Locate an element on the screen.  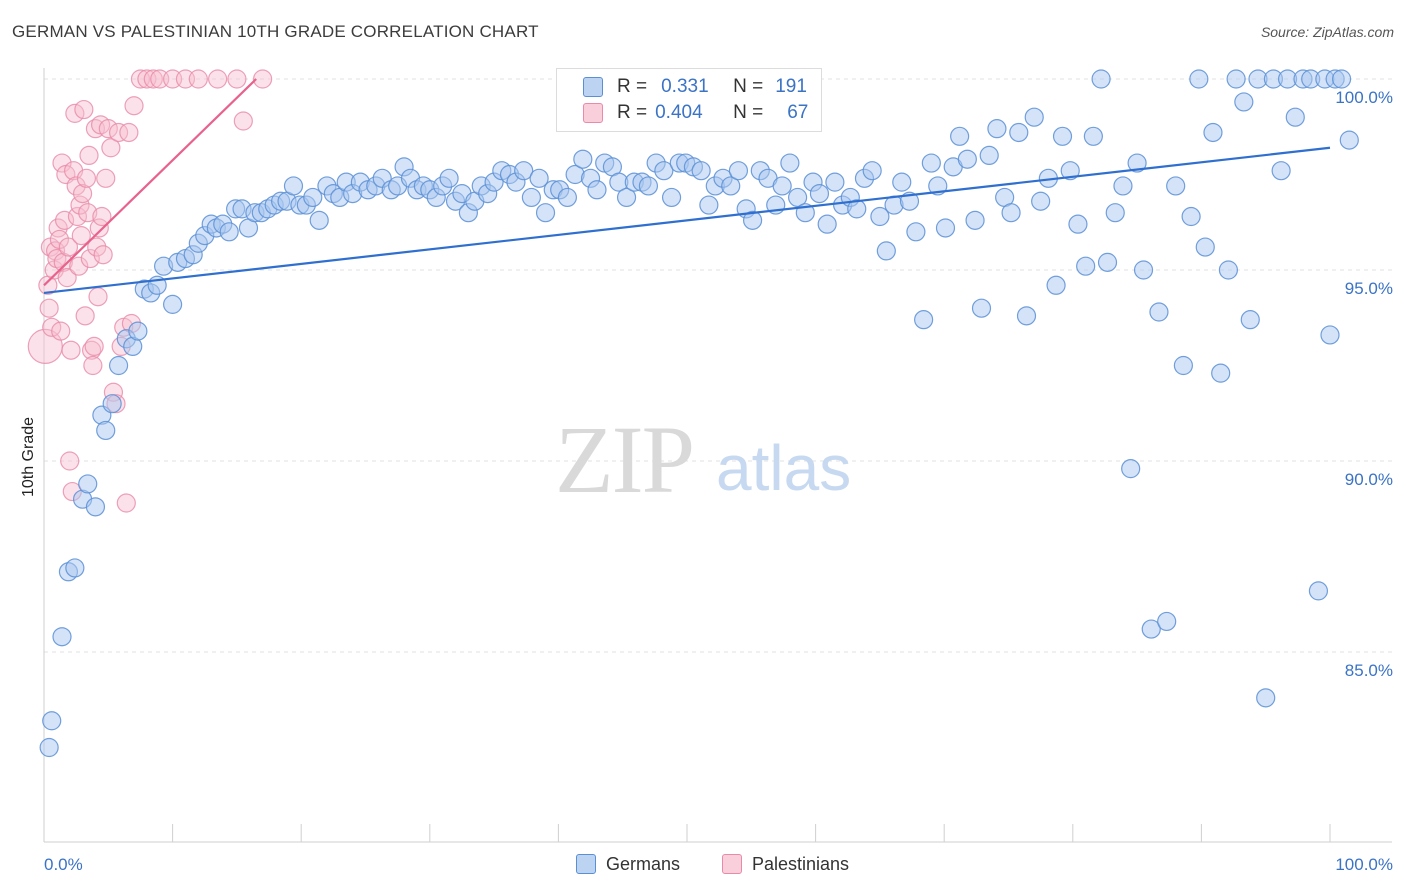
watermark-zip: ZIP is located at coordinates (624, 459).